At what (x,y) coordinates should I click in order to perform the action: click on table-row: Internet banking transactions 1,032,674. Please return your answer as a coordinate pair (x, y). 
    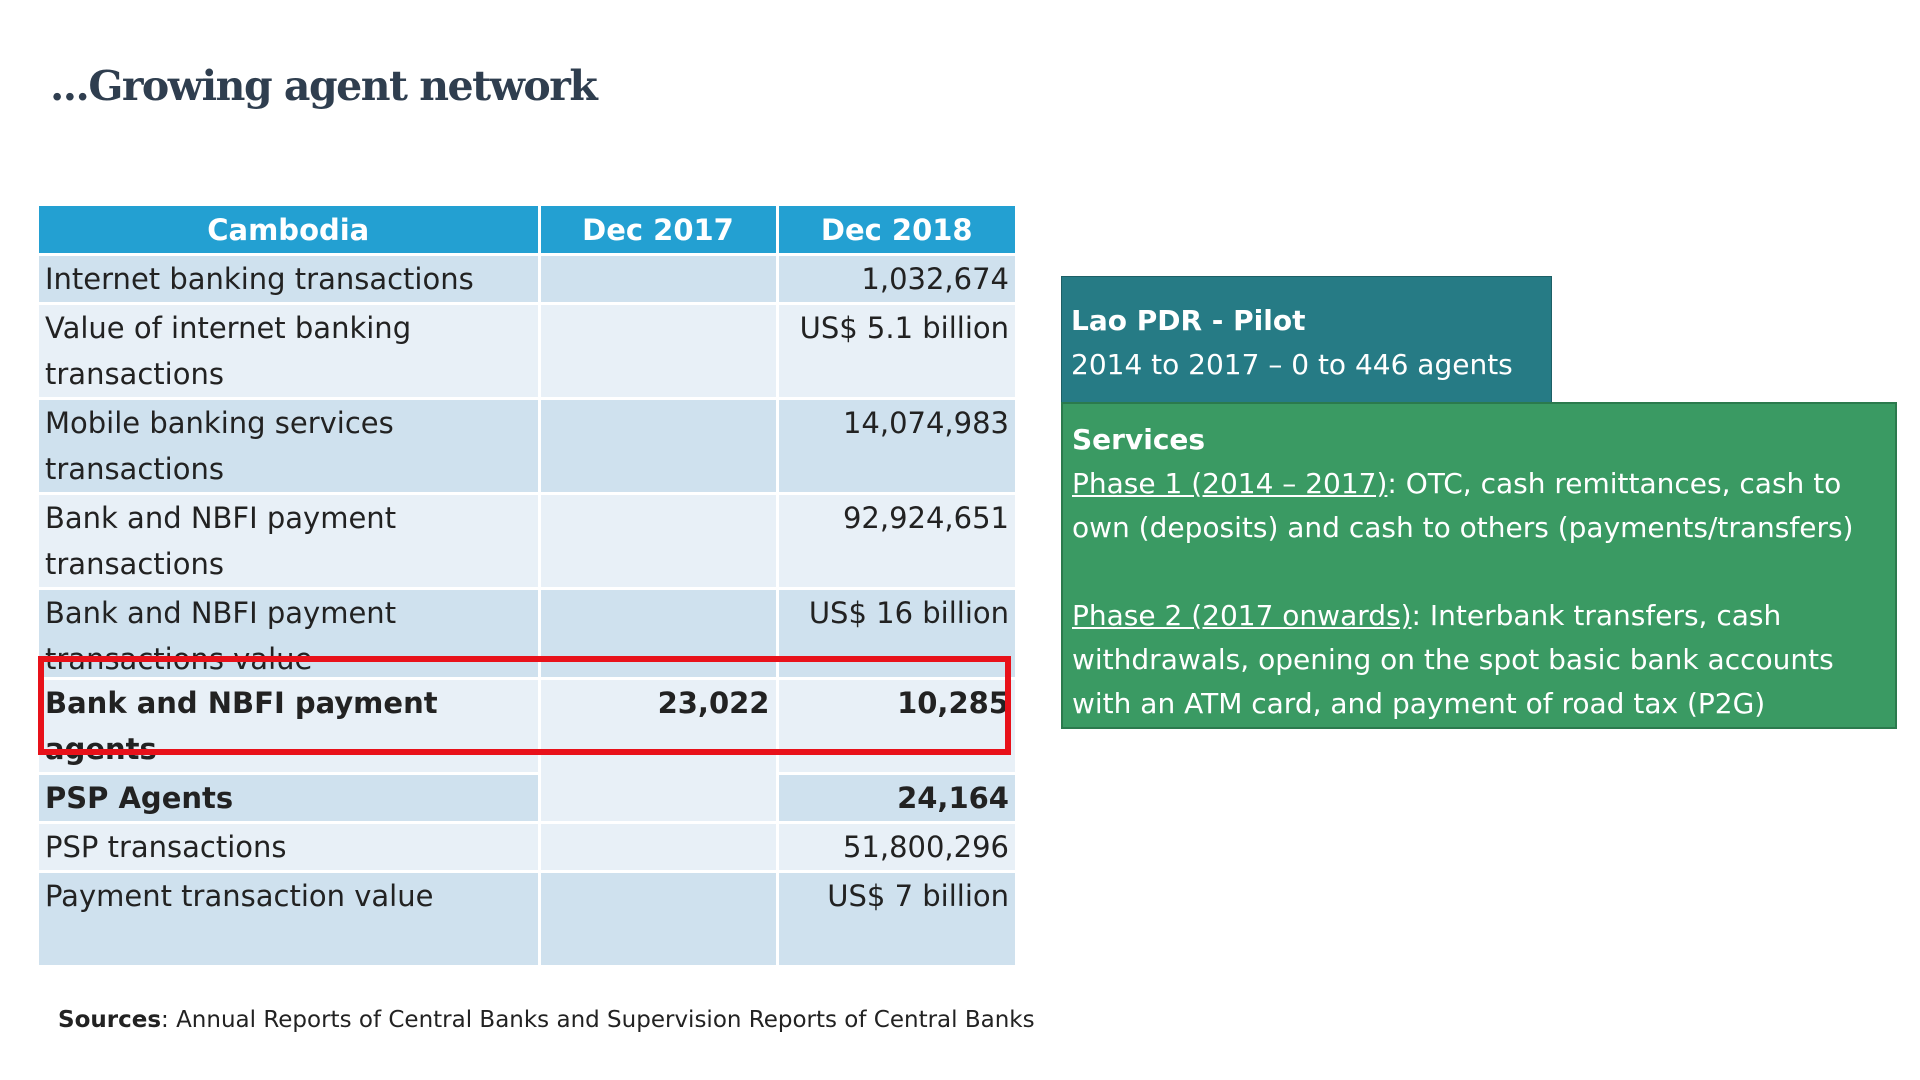
    Looking at the image, I should click on (527, 278).